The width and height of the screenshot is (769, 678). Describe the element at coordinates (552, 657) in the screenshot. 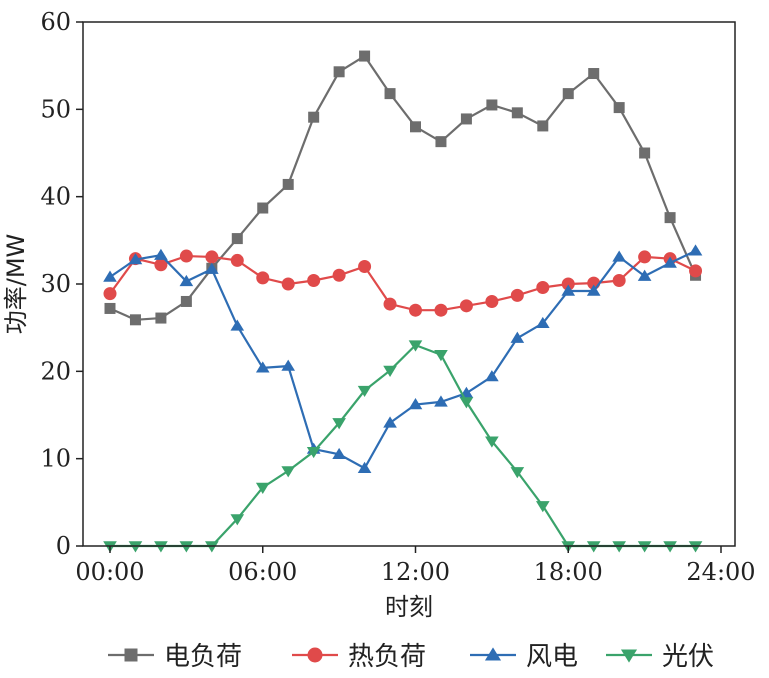

I see `legend-label: 风电` at that location.